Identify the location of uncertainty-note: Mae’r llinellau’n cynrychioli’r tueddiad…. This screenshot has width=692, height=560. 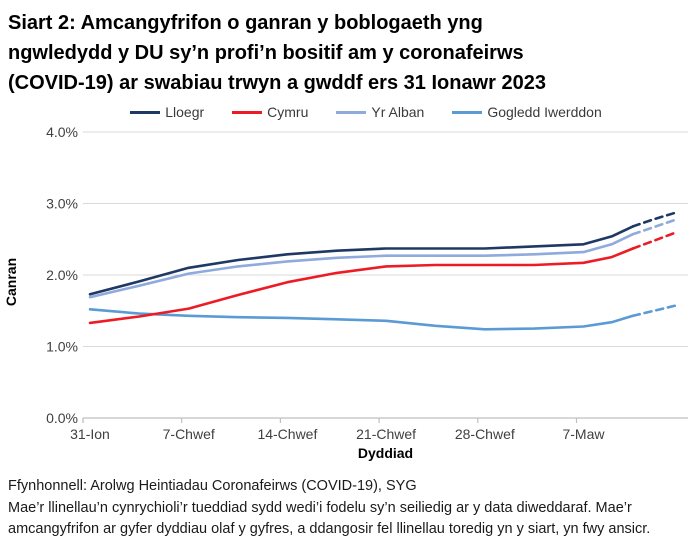
(329, 518).